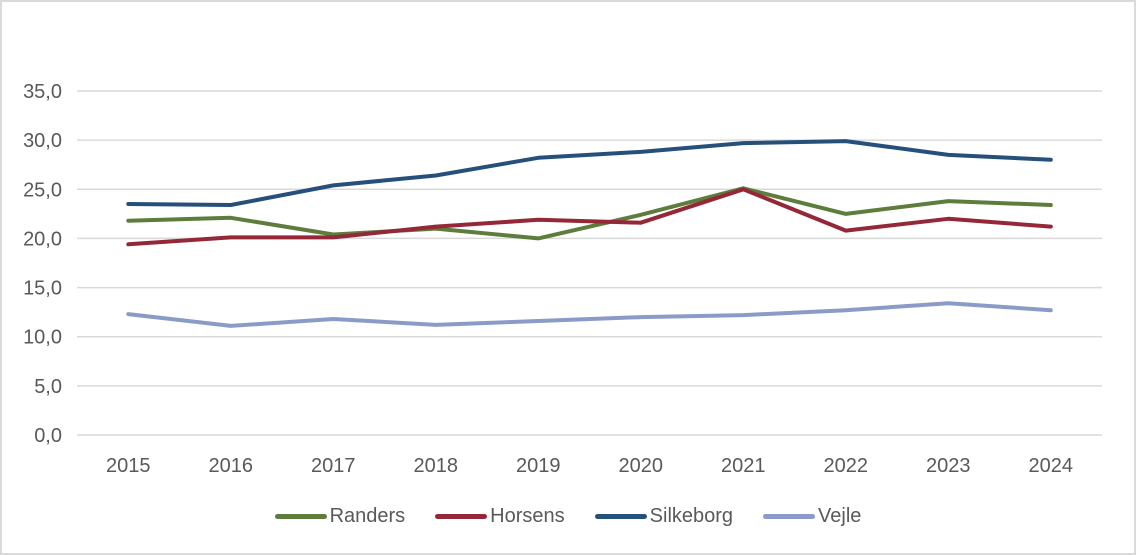 Image resolution: width=1136 pixels, height=555 pixels. Describe the element at coordinates (128, 466) in the screenshot. I see `x-axis-tick-label: 2015` at that location.